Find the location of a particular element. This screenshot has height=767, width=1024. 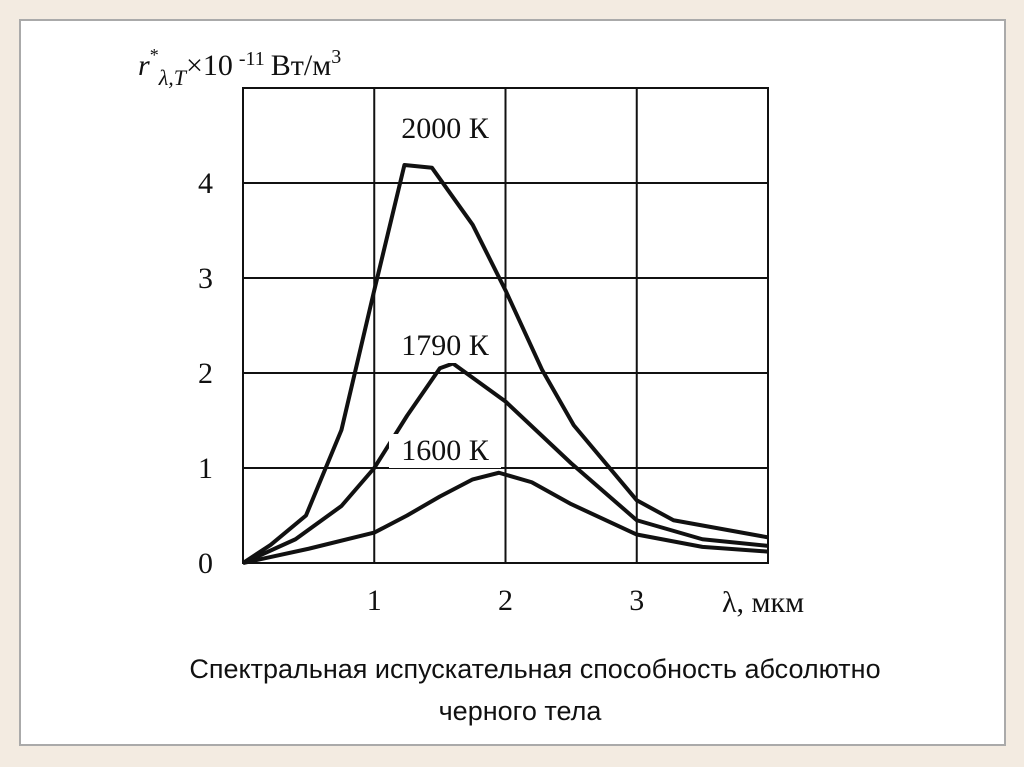

series-label: 1790 К is located at coordinates (445, 345).